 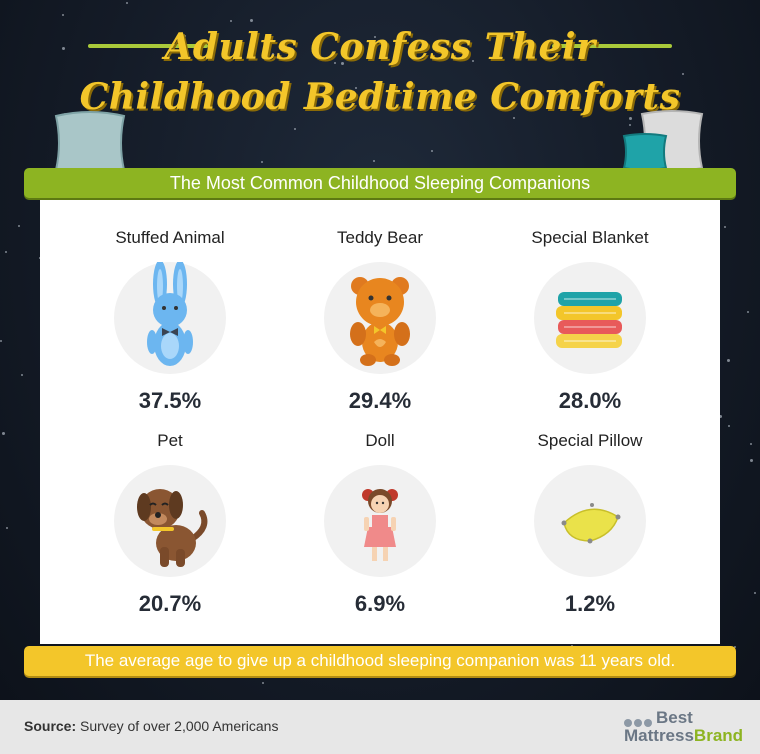 I want to click on companion-value: 20.7%, so click(x=170, y=603).